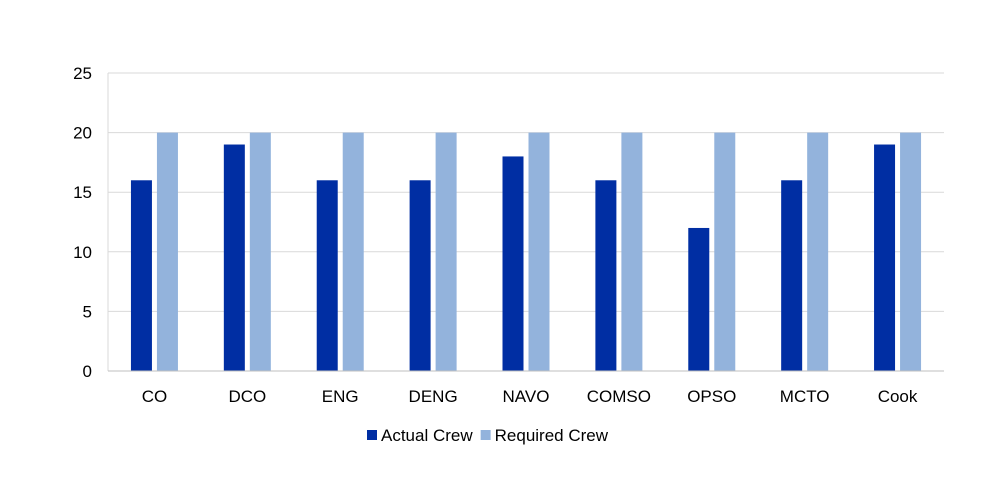 This screenshot has height=500, width=1000. What do you see at coordinates (82, 73) in the screenshot?
I see `y-tick-label: 25` at bounding box center [82, 73].